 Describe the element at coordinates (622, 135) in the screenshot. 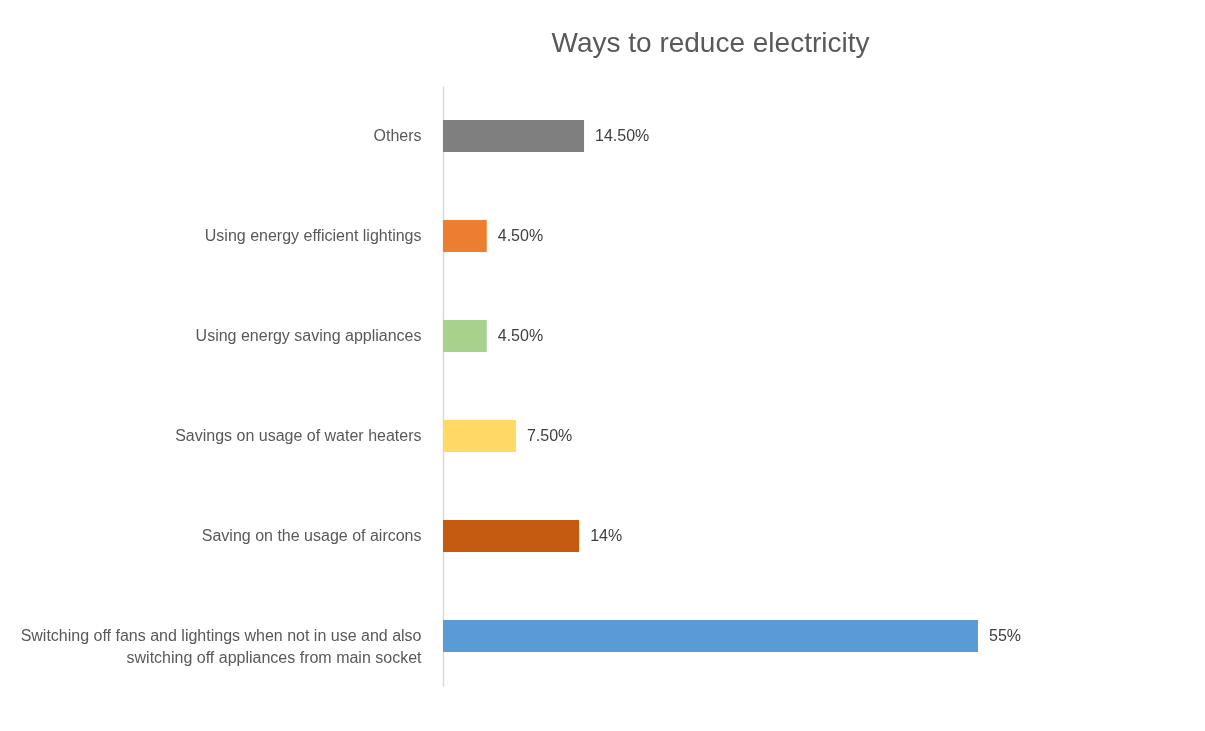

I see `data-label: 14.50%` at that location.